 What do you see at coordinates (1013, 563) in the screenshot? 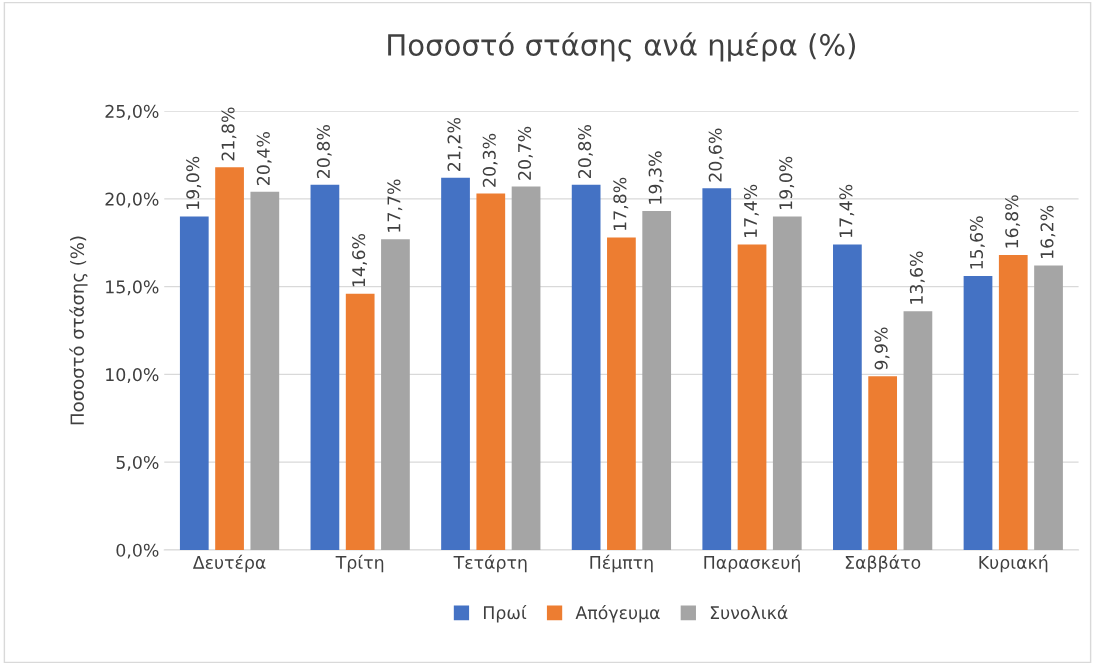
I see `x-tick-label: Κυριακή` at bounding box center [1013, 563].